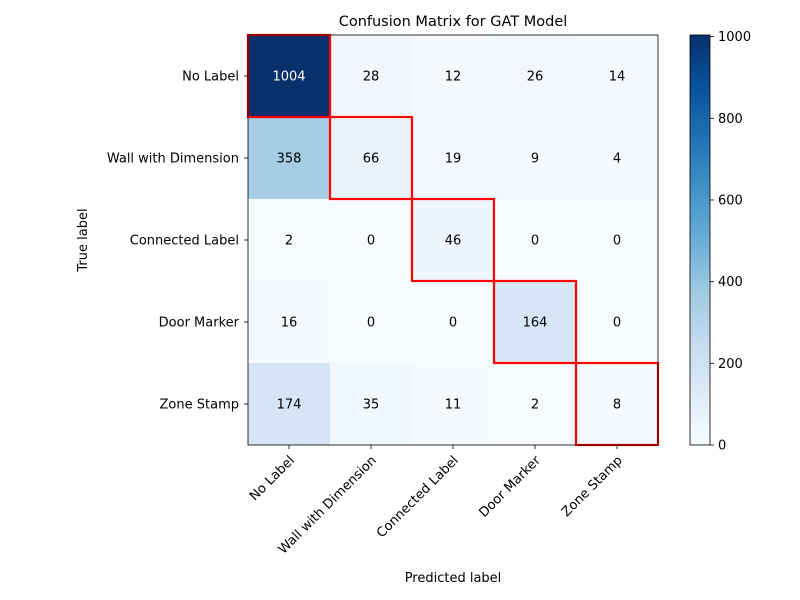  What do you see at coordinates (730, 282) in the screenshot?
I see `colorbar-tick-label: 400` at bounding box center [730, 282].